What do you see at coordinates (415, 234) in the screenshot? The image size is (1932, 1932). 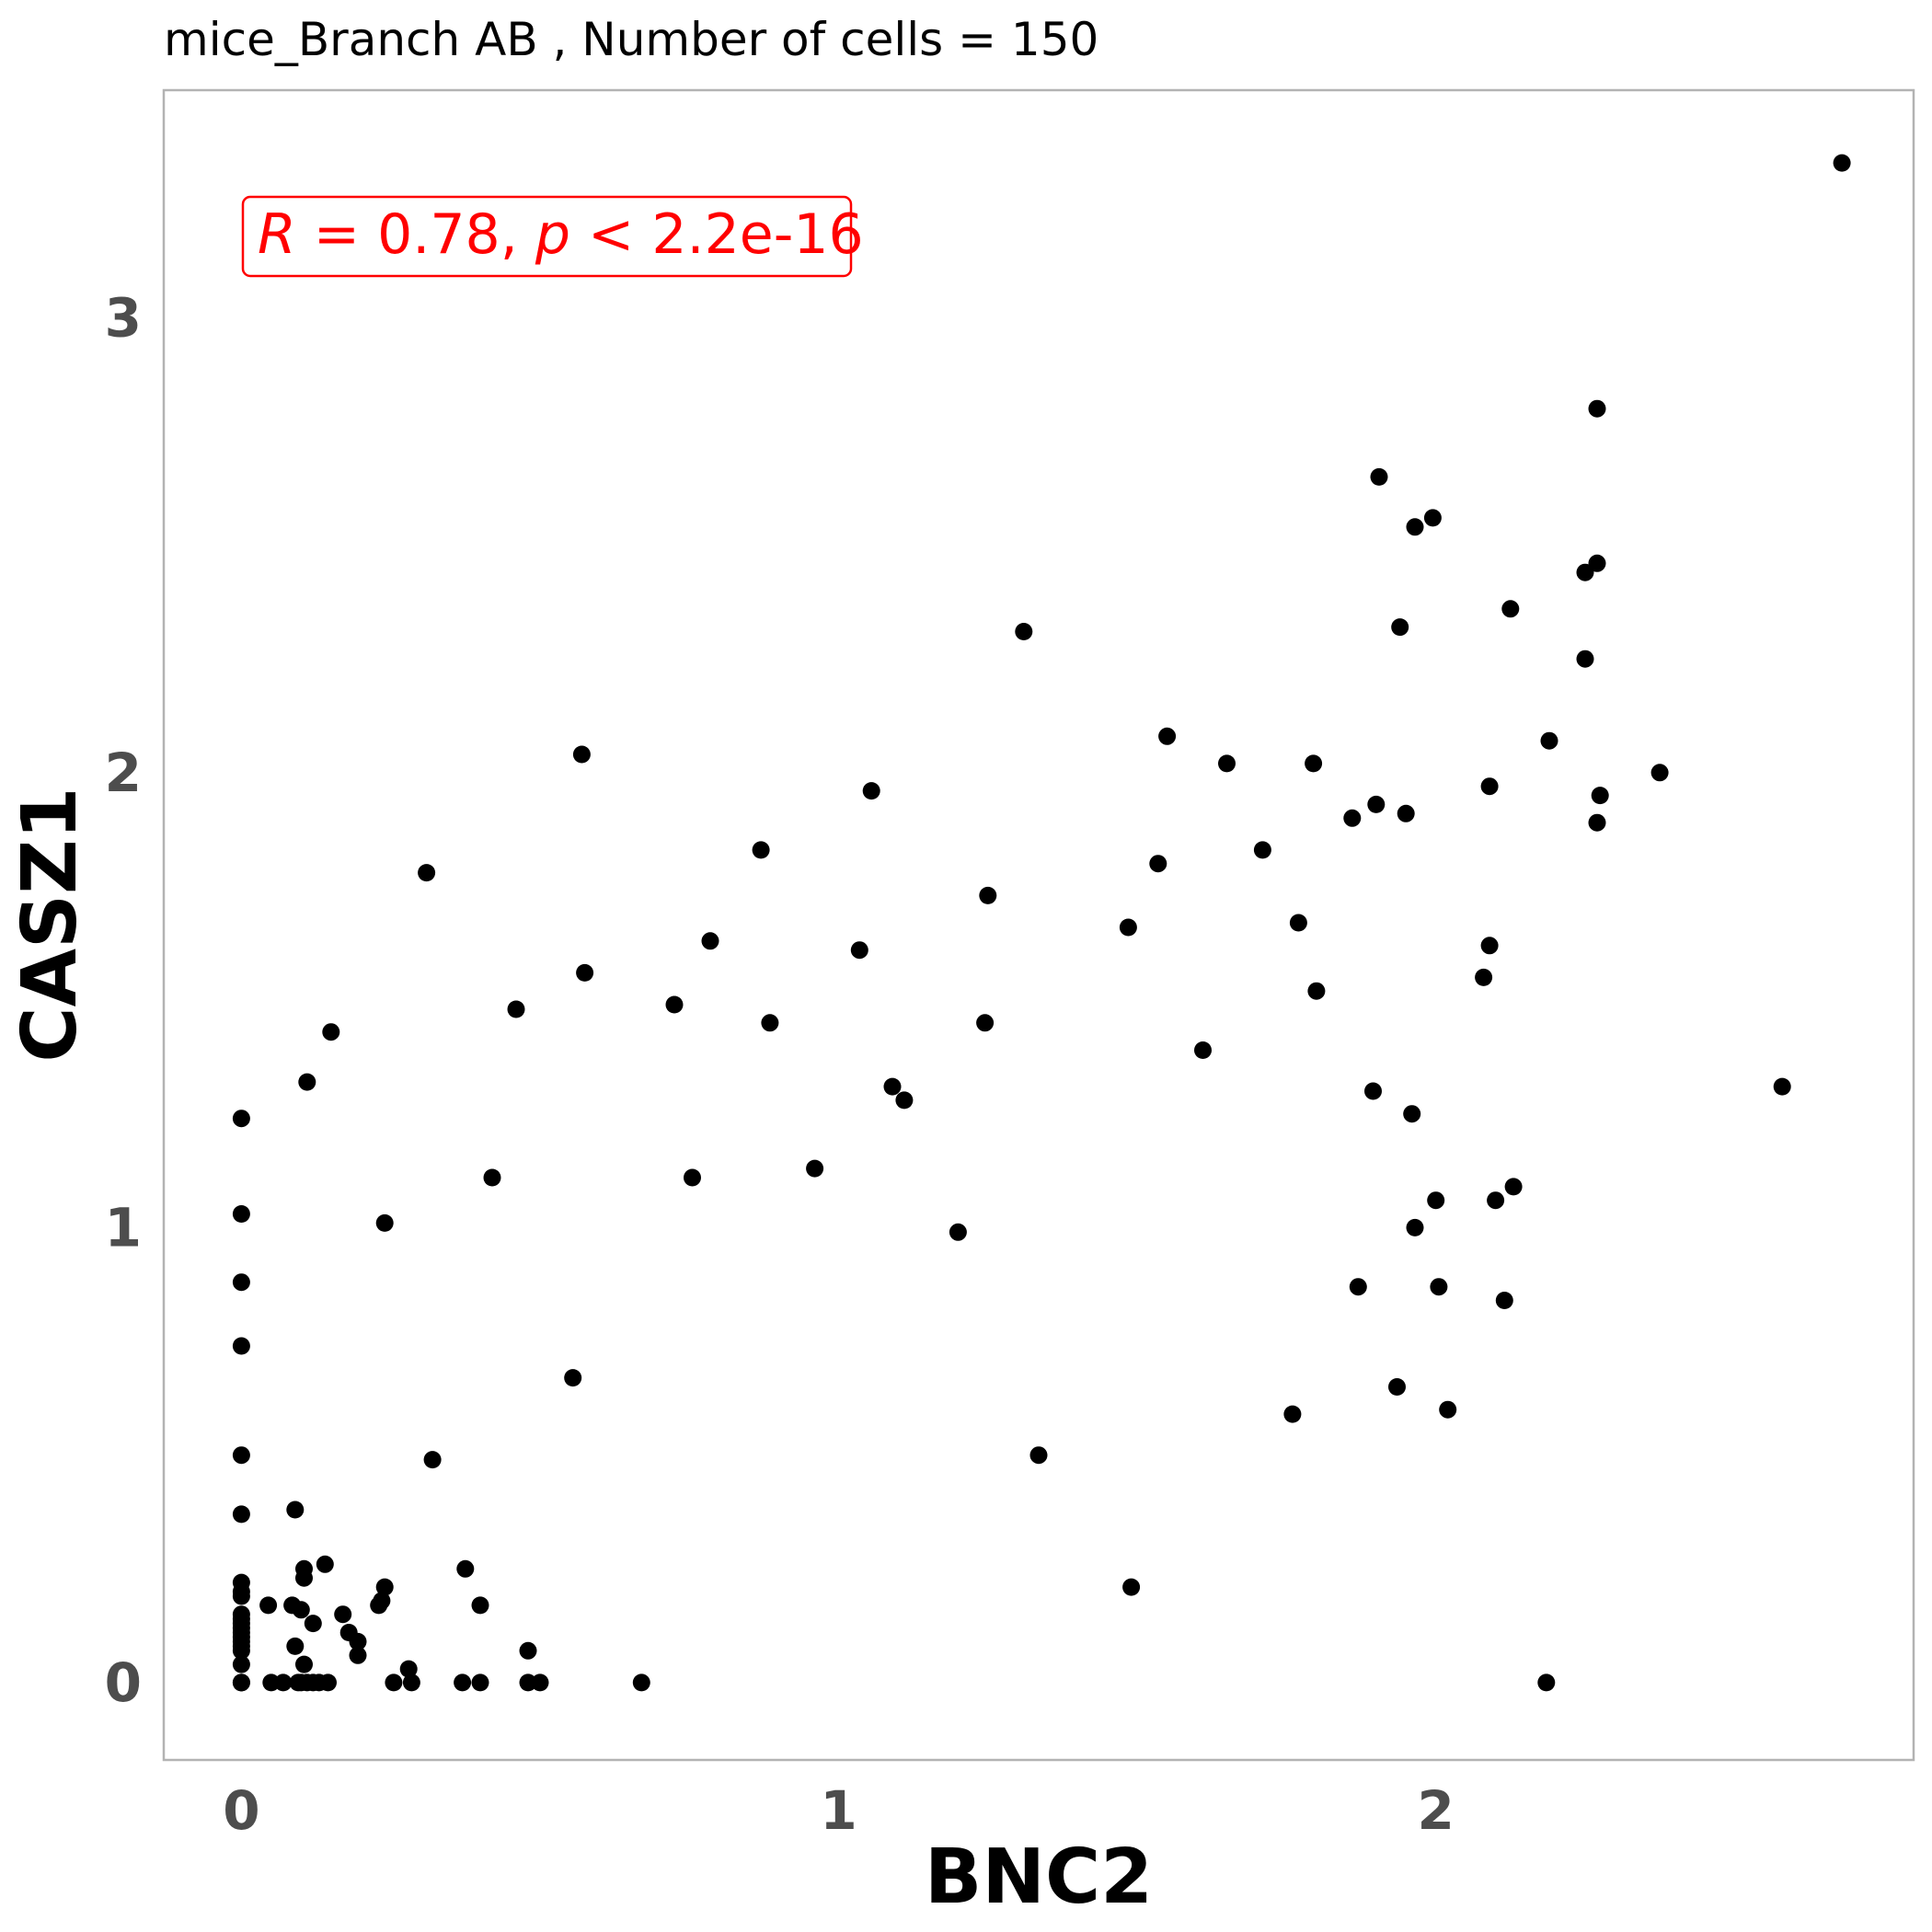 I see `r-value-text: = 0.78,` at bounding box center [415, 234].